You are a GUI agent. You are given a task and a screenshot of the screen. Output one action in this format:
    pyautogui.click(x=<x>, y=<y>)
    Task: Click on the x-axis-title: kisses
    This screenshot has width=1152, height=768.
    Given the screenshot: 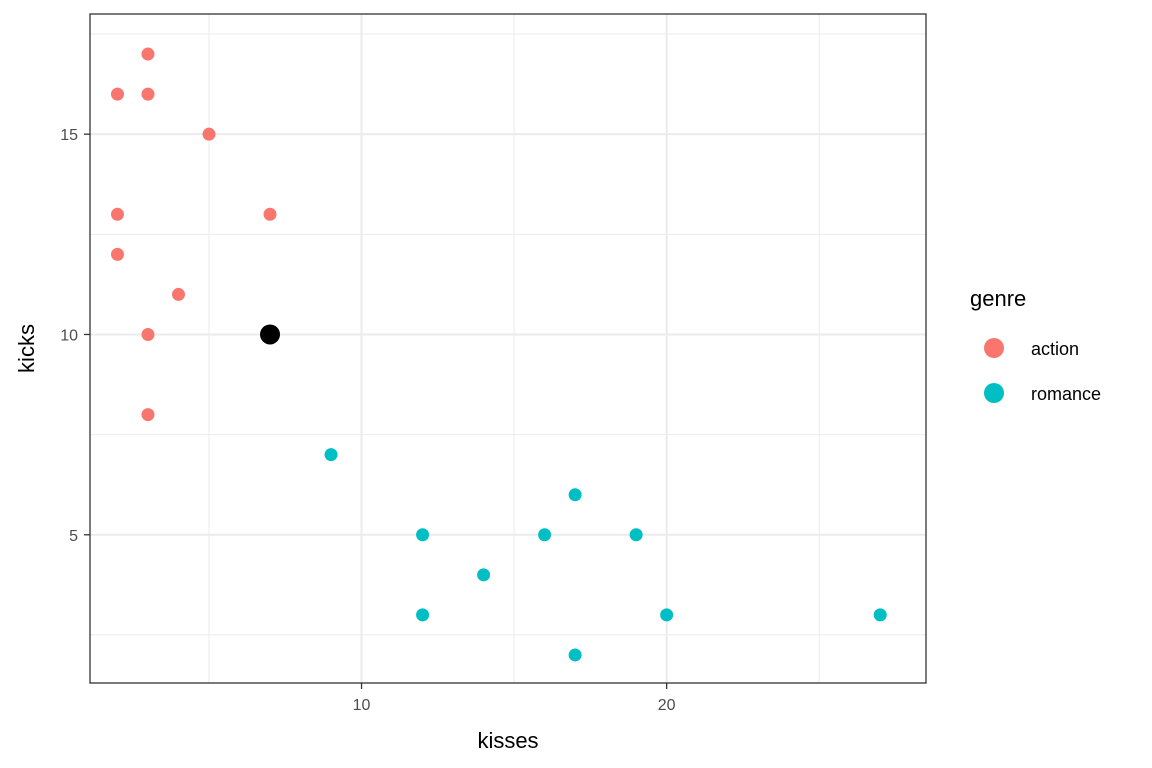 What is the action you would take?
    pyautogui.click(x=507, y=740)
    